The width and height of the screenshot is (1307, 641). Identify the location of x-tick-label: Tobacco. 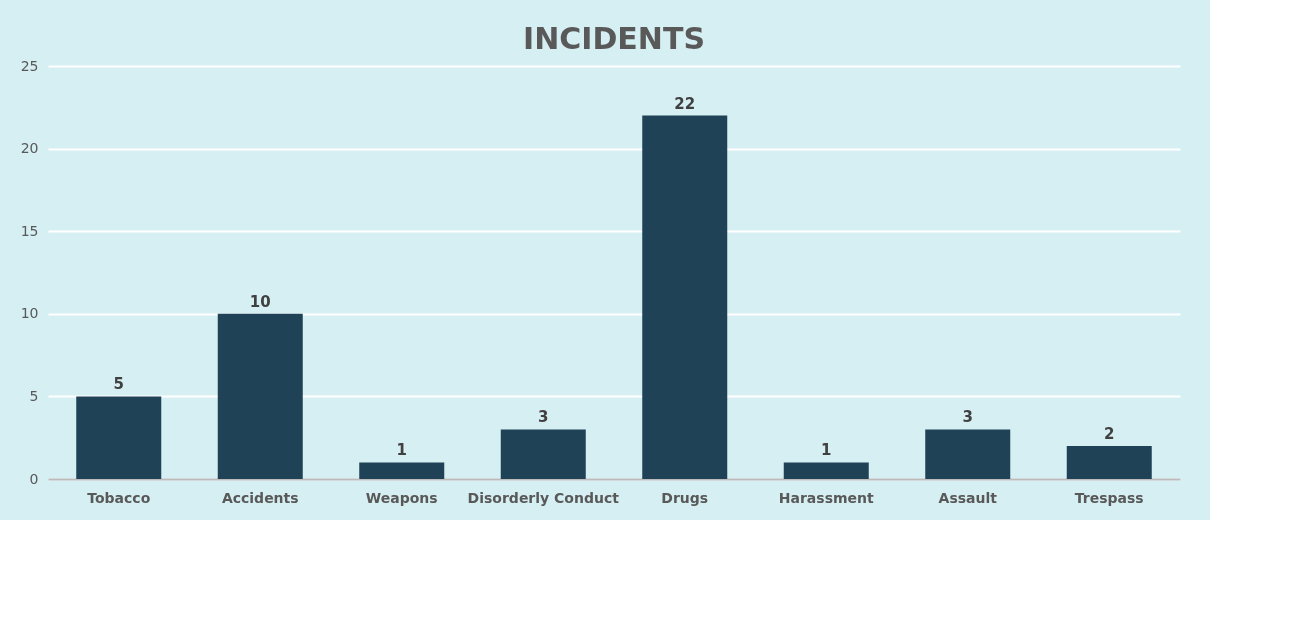
(119, 497).